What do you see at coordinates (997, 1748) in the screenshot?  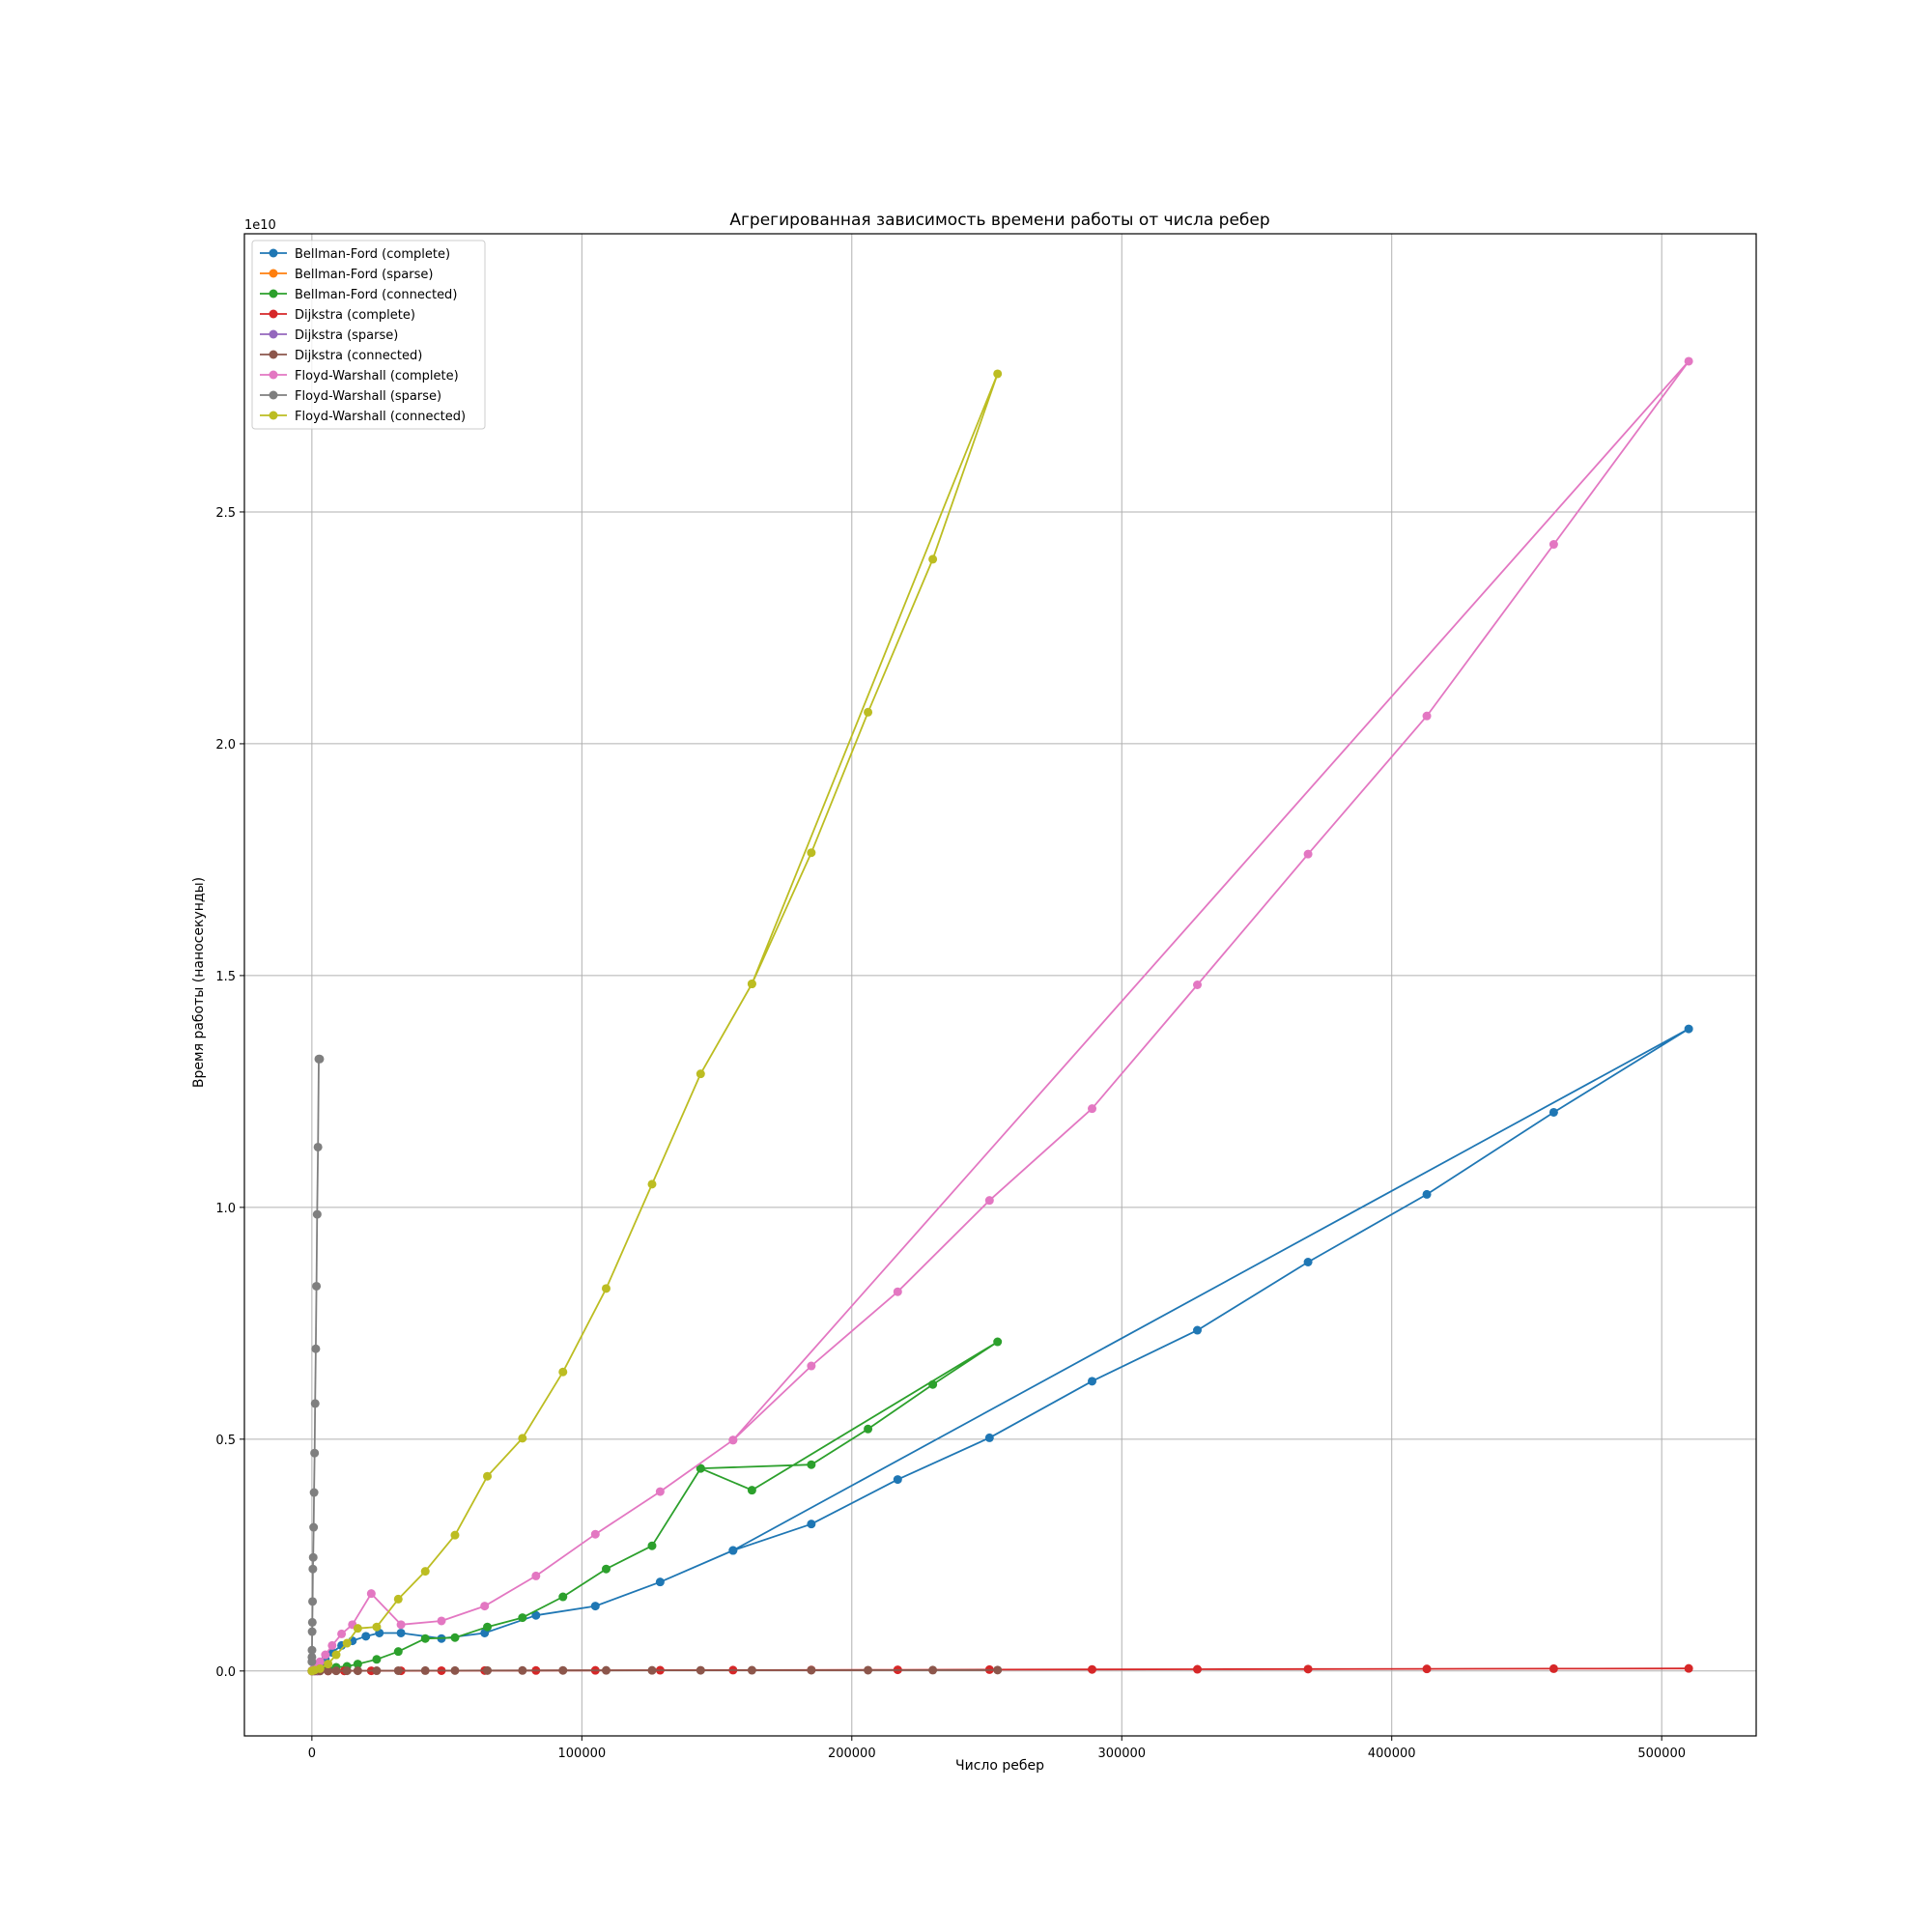 I see `x-axis: 0 100000 200000 300000 400000 500000` at bounding box center [997, 1748].